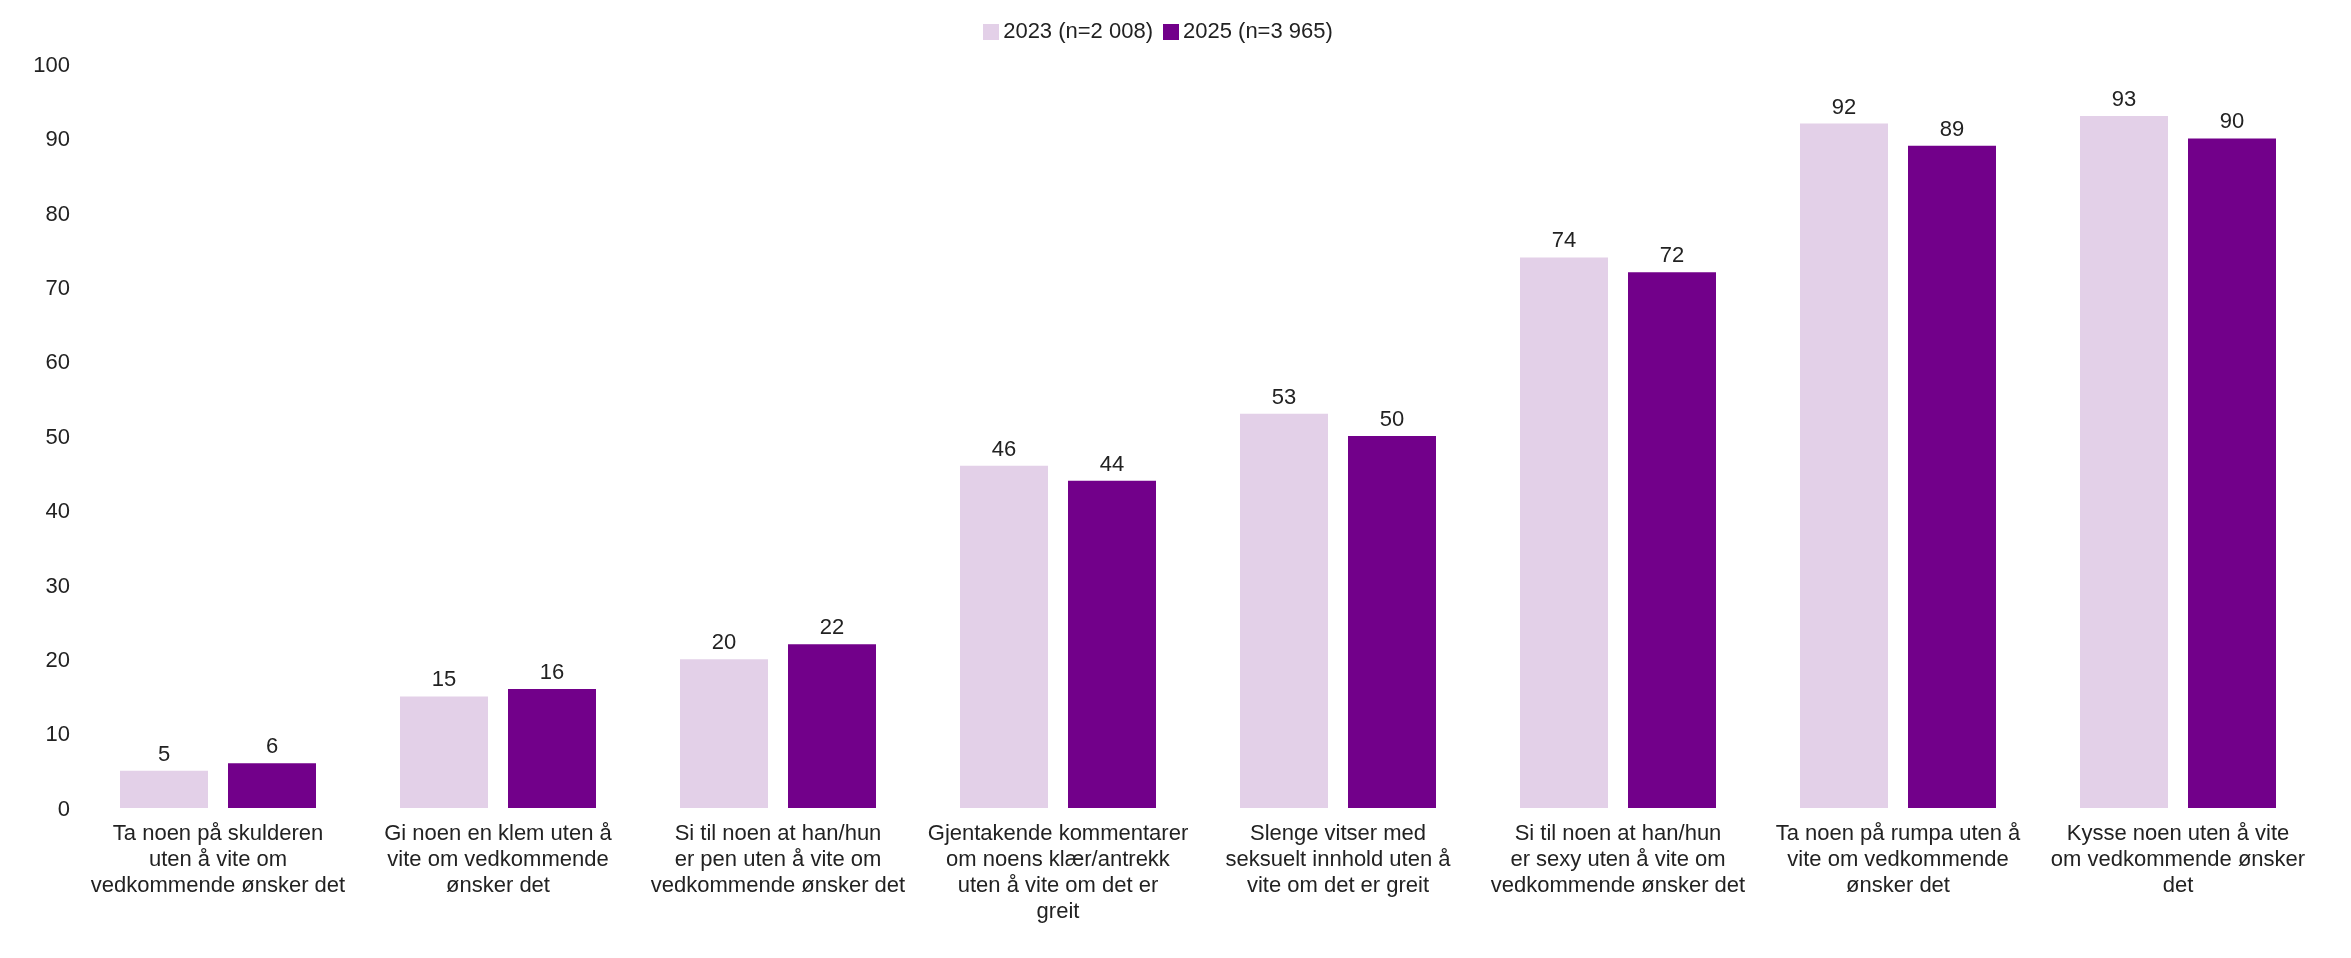  I want to click on data-label: 46, so click(1004, 448).